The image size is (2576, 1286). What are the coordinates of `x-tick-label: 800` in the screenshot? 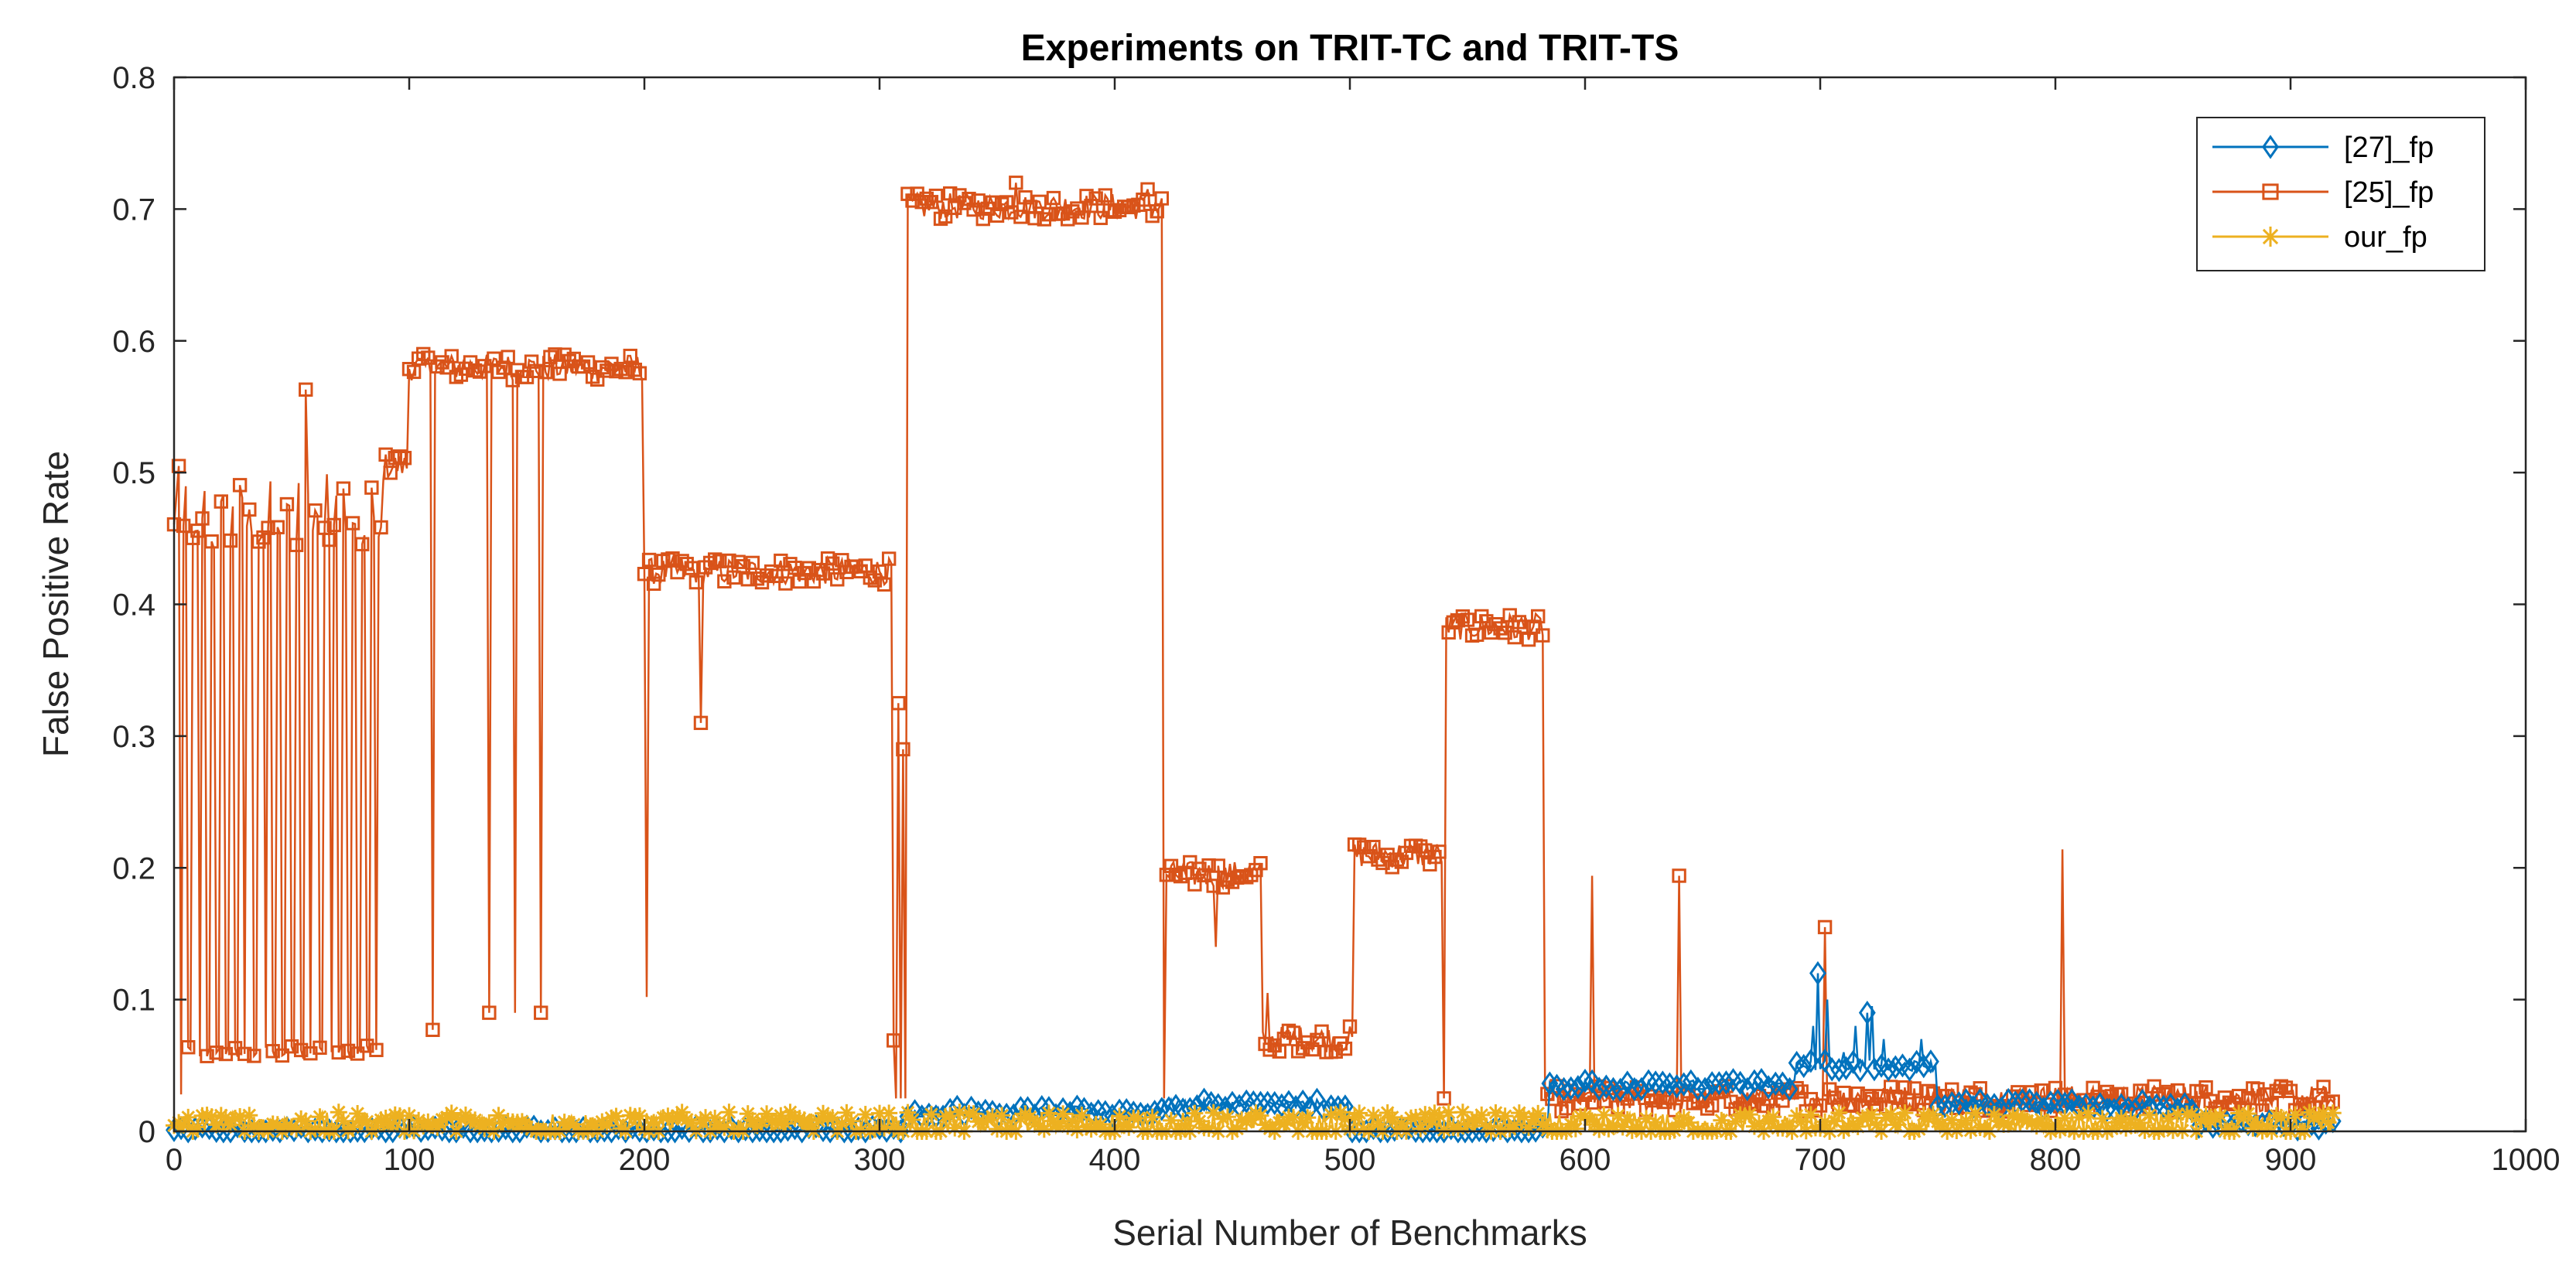 It's located at (2056, 1160).